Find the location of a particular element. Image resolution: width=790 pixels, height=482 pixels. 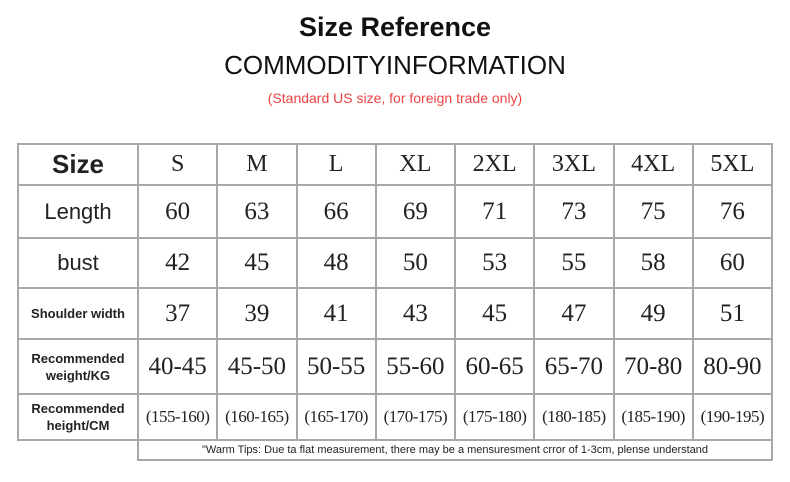

cell: (185-190) is located at coordinates (653, 417).